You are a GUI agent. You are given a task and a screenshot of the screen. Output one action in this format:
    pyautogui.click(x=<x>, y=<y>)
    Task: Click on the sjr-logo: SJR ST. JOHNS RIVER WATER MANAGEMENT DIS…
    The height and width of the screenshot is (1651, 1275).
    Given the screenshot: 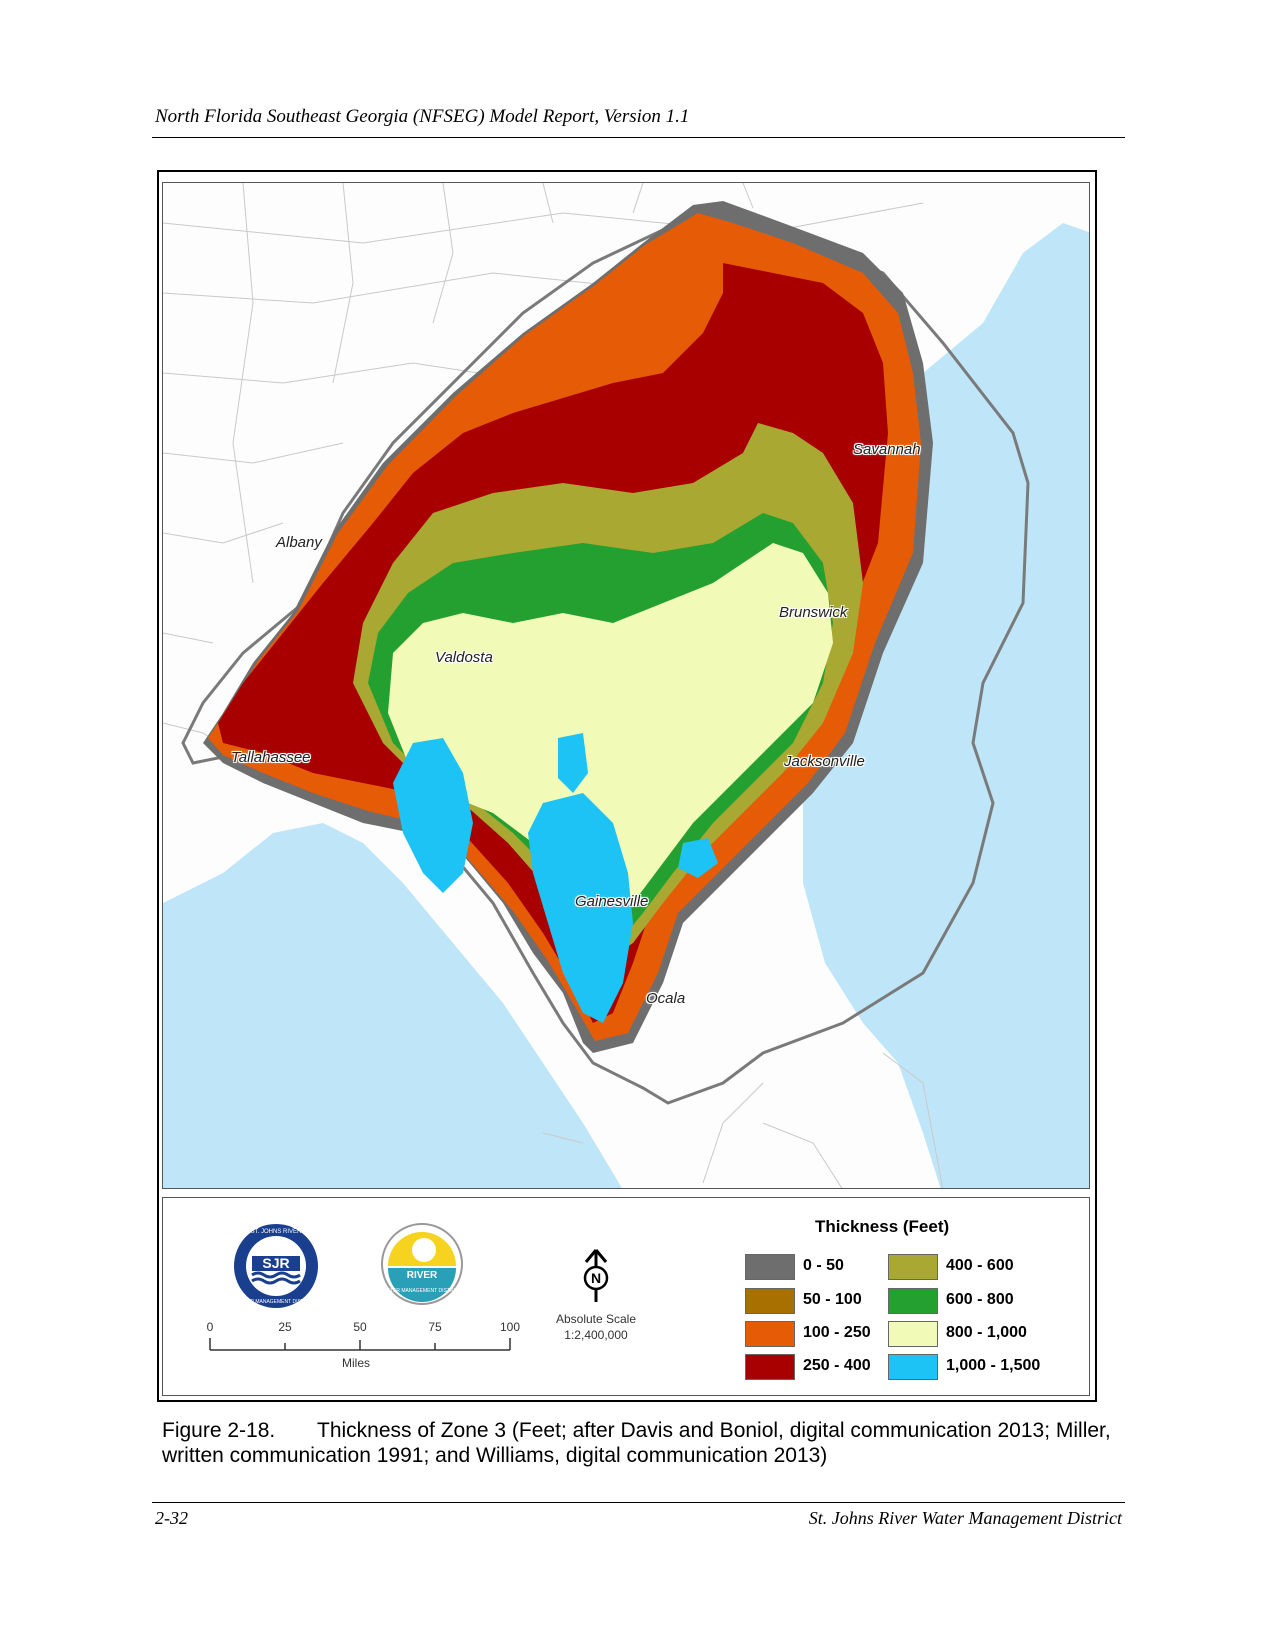 What is the action you would take?
    pyautogui.click(x=276, y=1266)
    